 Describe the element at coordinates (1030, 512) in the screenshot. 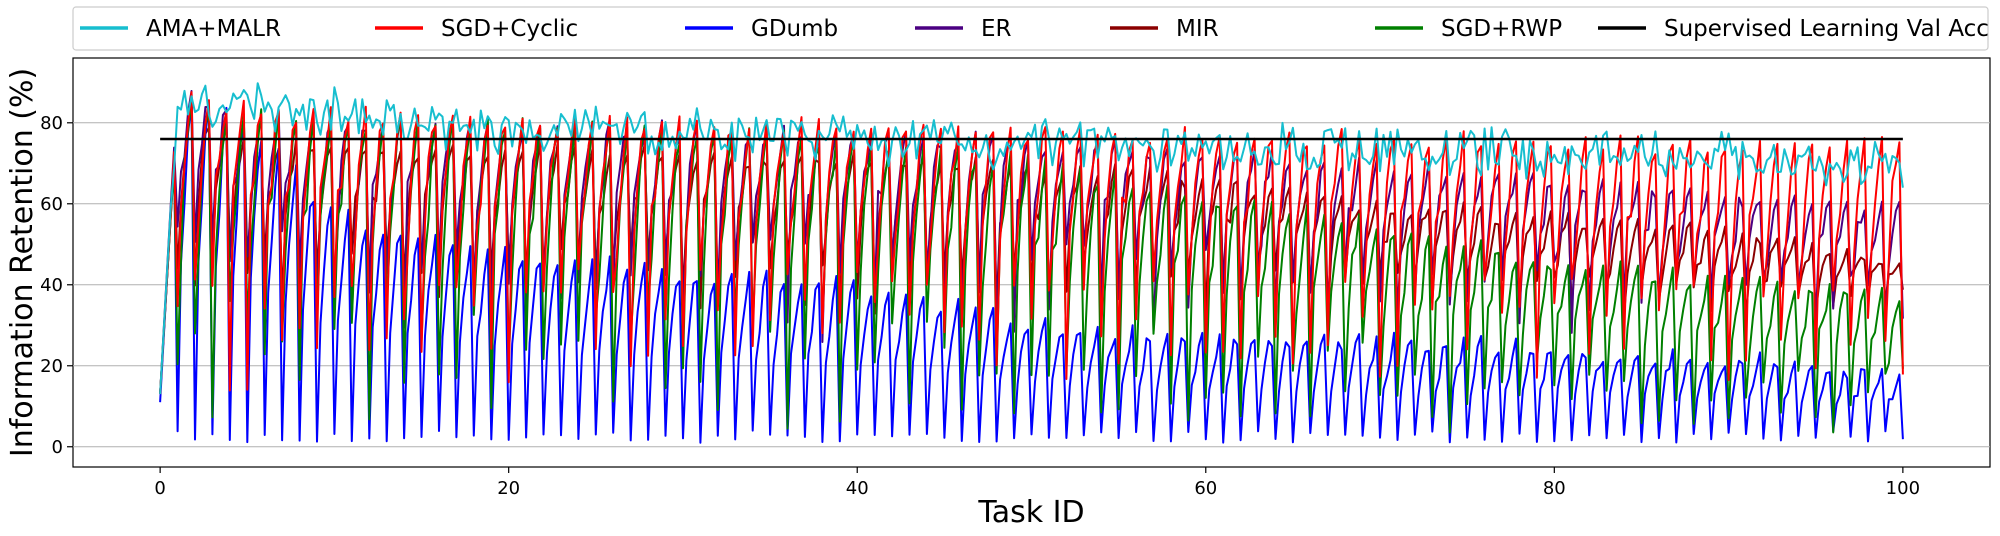

I see `x-axis-title: Task ID` at that location.